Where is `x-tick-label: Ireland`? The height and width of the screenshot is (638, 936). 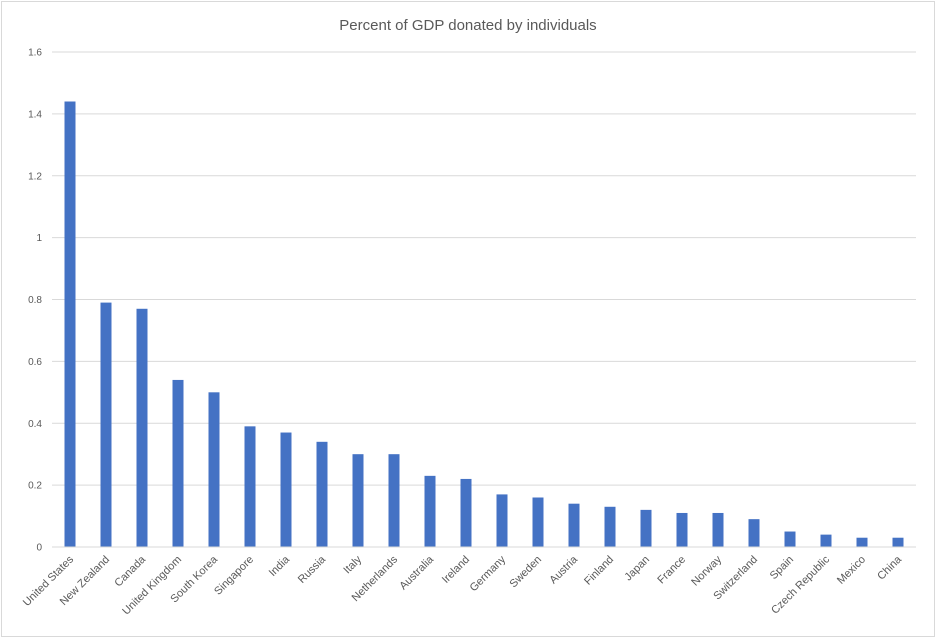
x-tick-label: Ireland is located at coordinates (456, 570).